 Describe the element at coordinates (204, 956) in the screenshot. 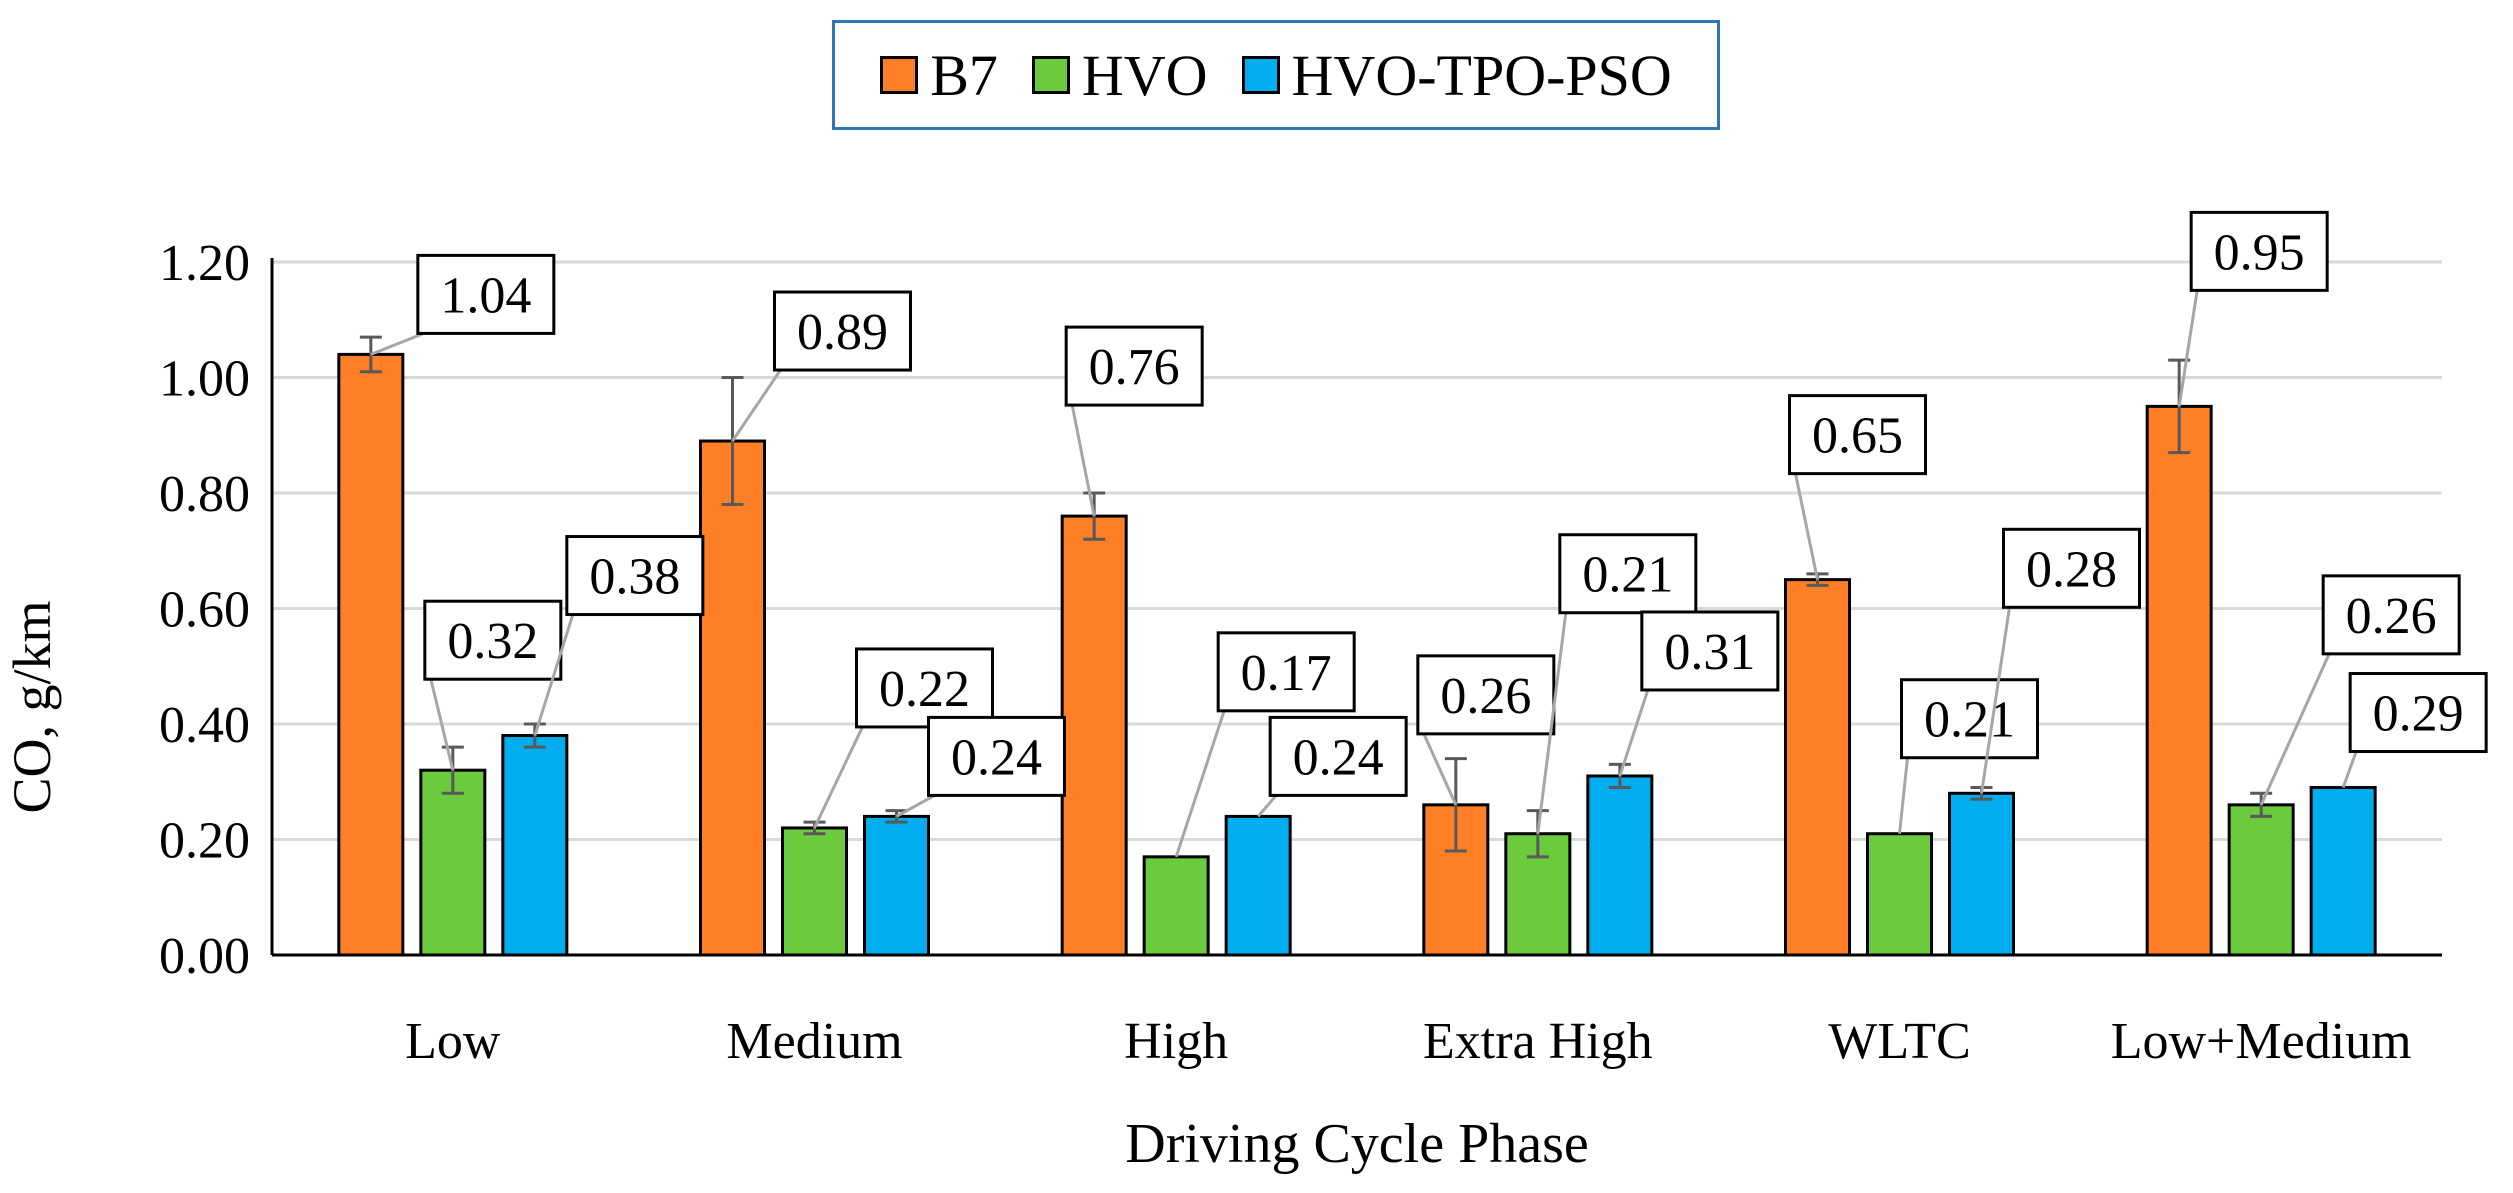

I see `y-tick-label: 0.00` at that location.